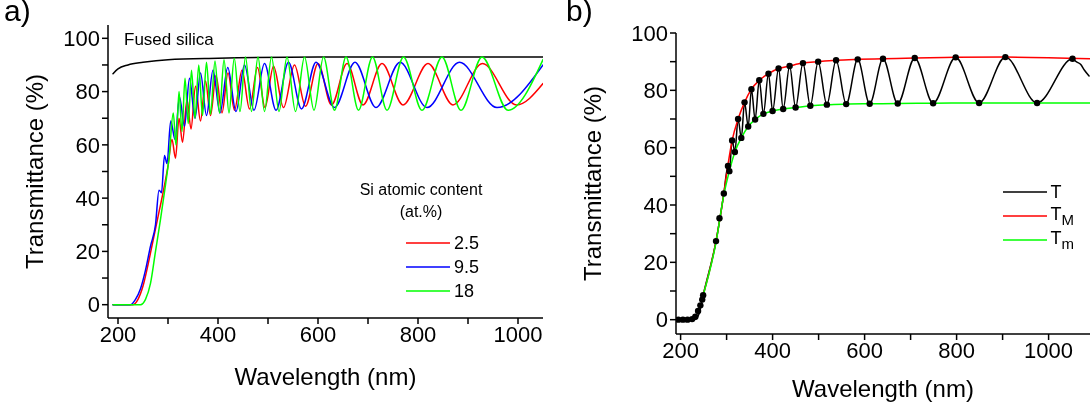 Image resolution: width=1092 pixels, height=403 pixels. What do you see at coordinates (327, 65) in the screenshot?
I see `line-series` at bounding box center [327, 65].